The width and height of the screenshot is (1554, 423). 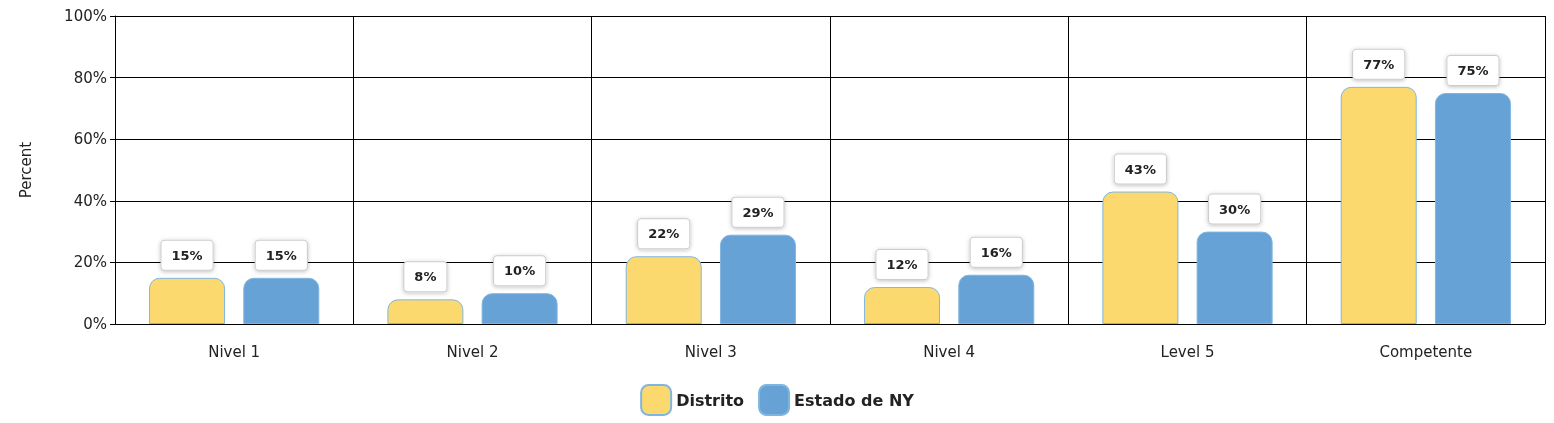 What do you see at coordinates (1187, 351) in the screenshot?
I see `x-tick-label: Level 5` at bounding box center [1187, 351].